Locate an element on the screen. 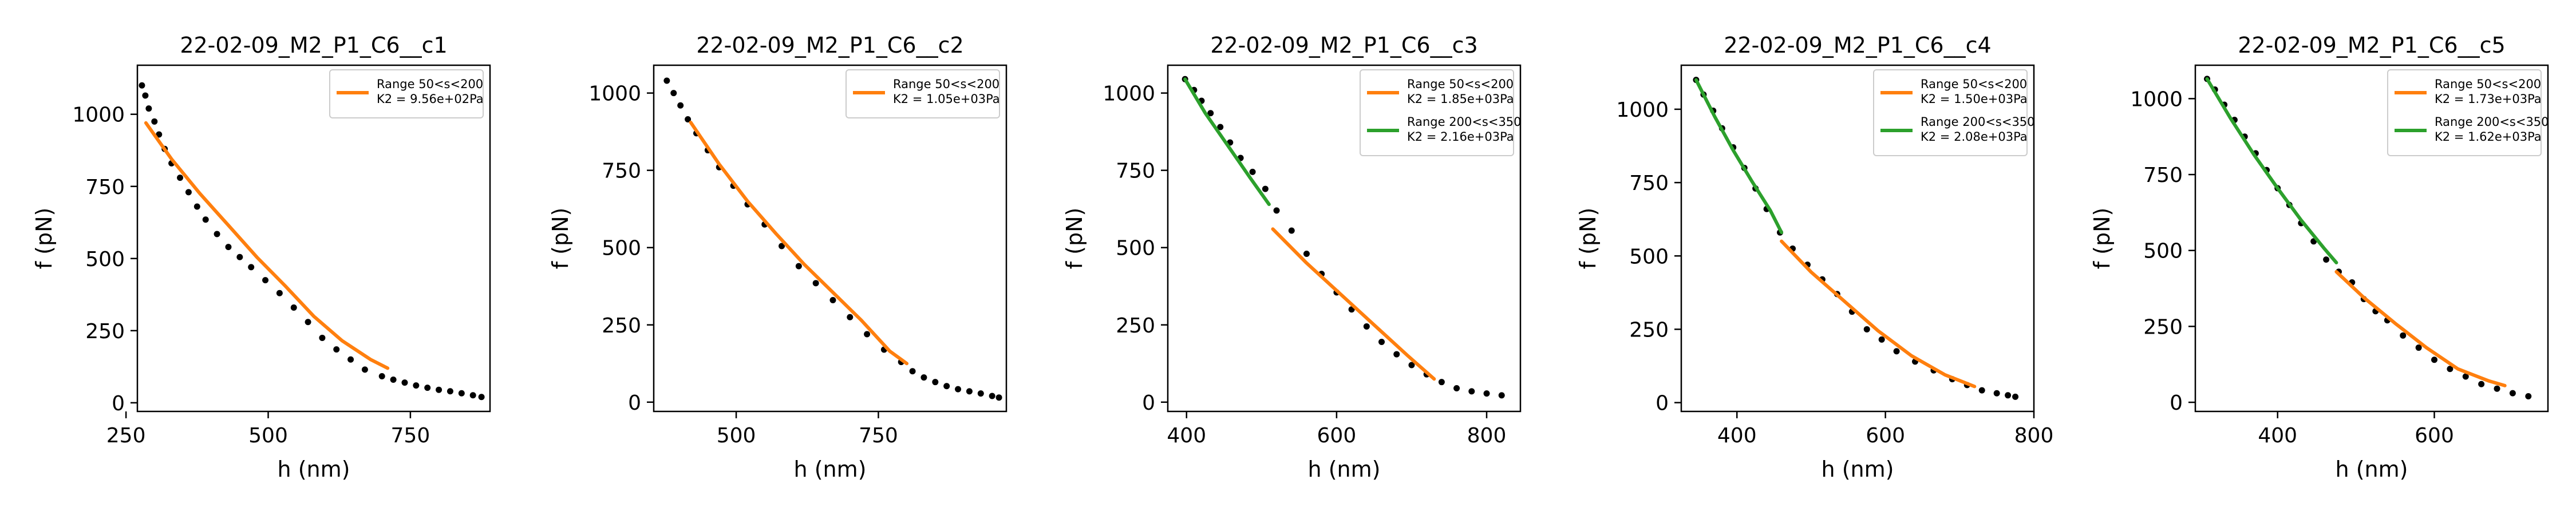 The image size is (2576, 515). legend-frame is located at coordinates (923, 93).